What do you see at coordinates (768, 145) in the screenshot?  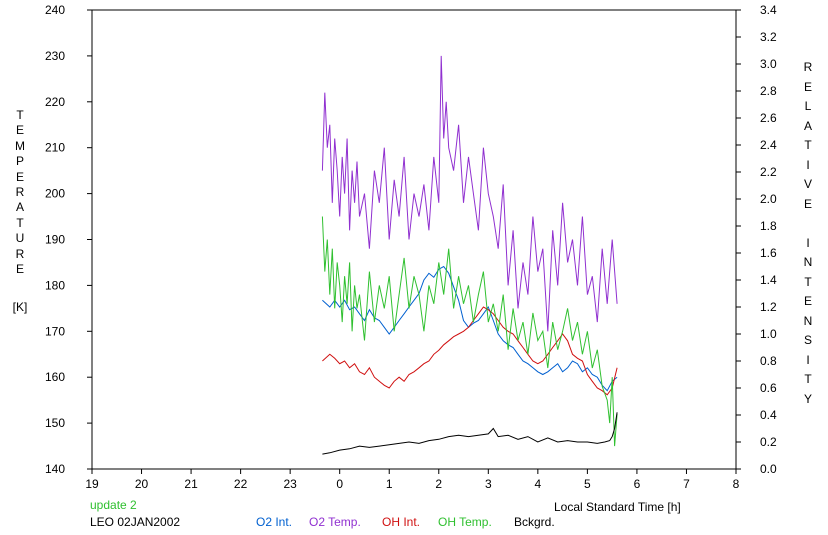 I see `y-right-tick-label: 2.4` at bounding box center [768, 145].